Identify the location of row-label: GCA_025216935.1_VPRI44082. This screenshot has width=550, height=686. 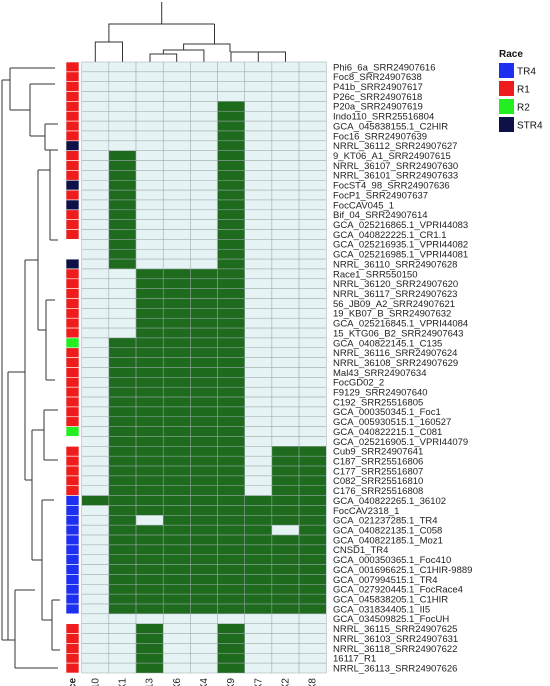
(400, 245).